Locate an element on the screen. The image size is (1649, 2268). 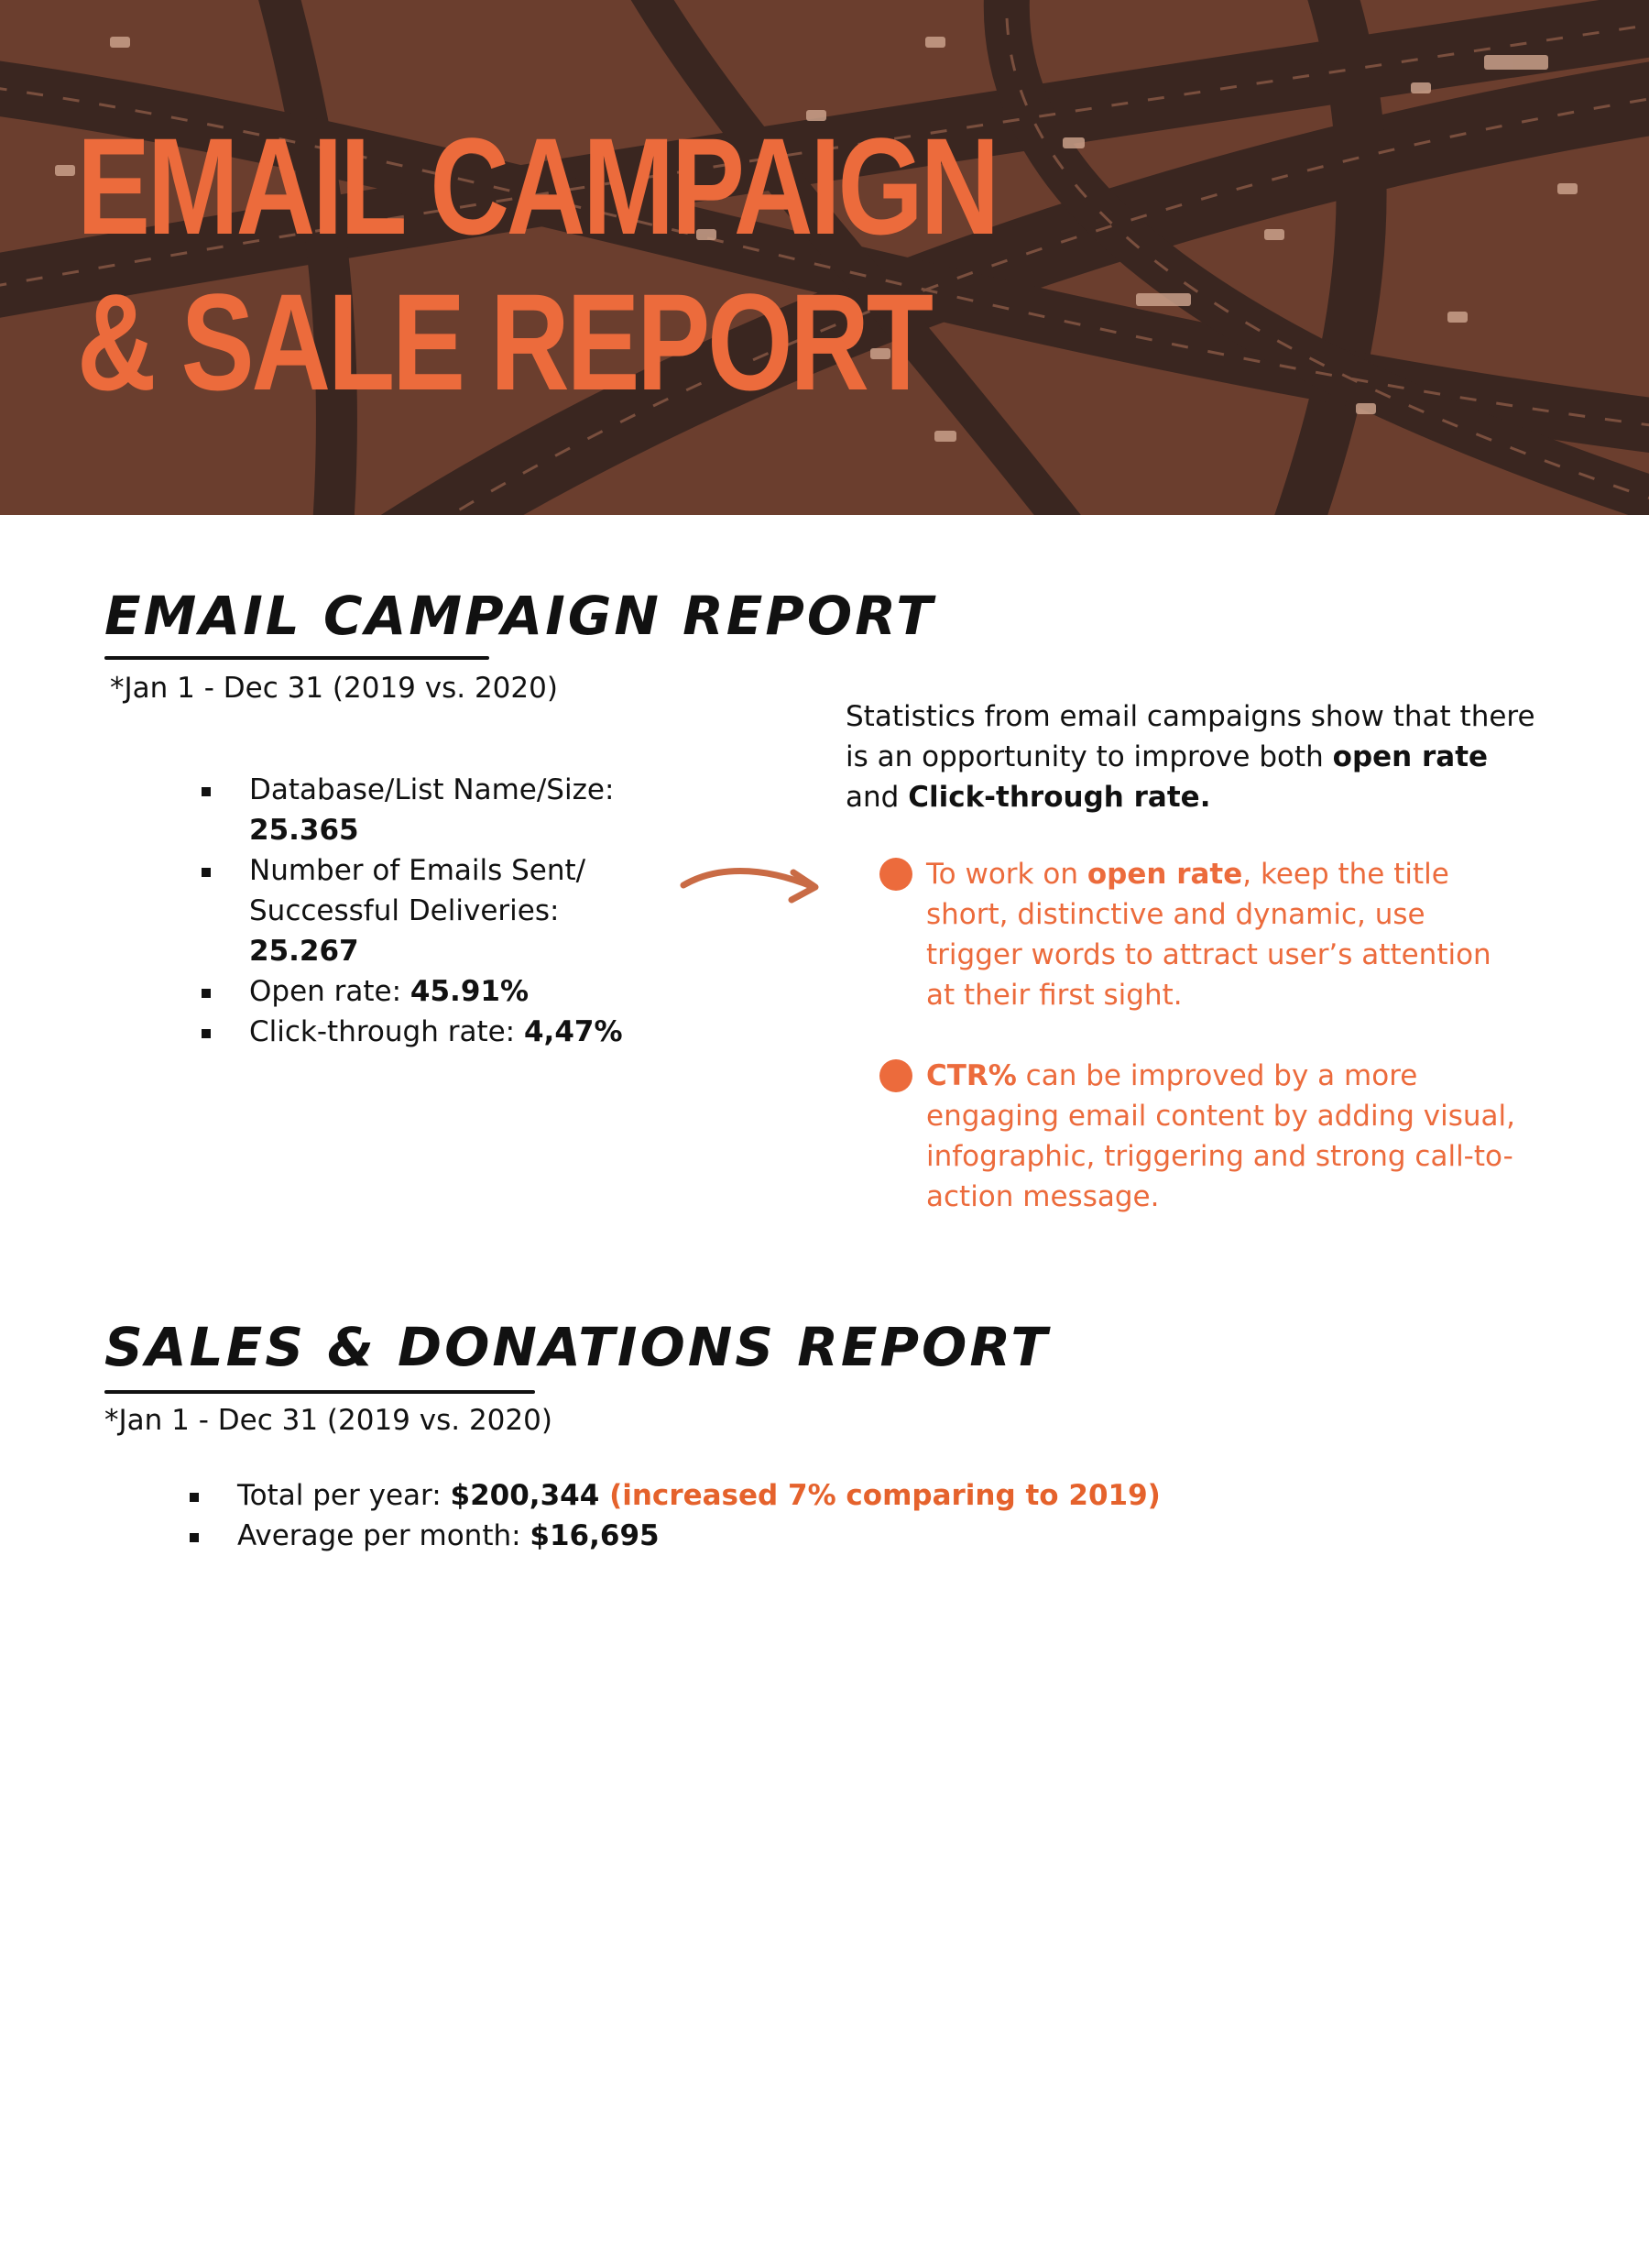
stat-value: 25.365 is located at coordinates (304, 830).